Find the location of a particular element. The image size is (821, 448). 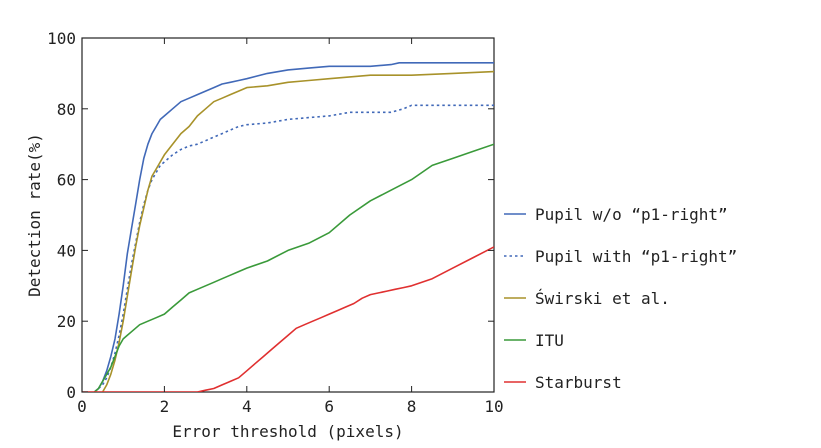

y-tick-label: 40 is located at coordinates (66, 250).